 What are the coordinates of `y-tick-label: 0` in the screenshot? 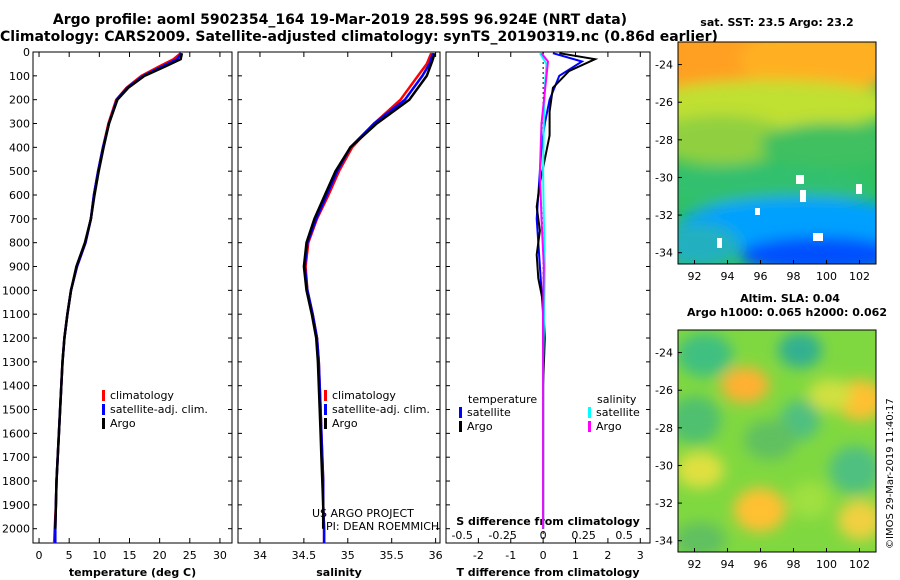 It's located at (26, 52).